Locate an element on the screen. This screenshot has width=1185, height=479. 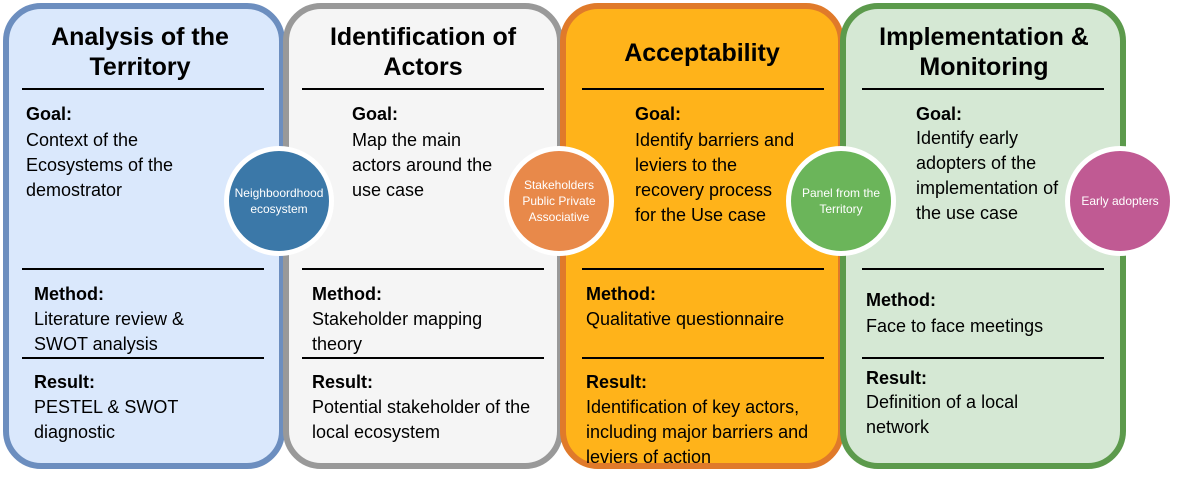
method-text: Stakeholder mapping theory is located at coordinates (397, 331).